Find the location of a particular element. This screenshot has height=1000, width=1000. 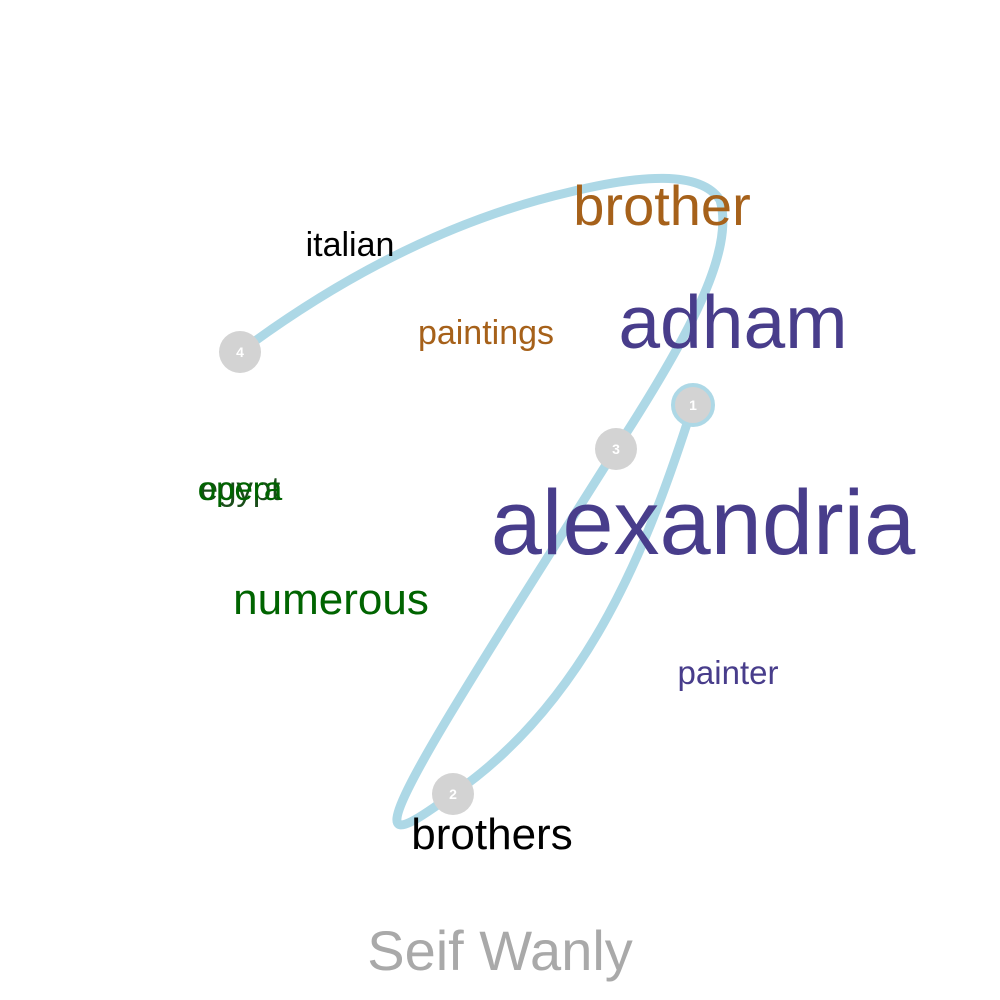

marker-3: 3 is located at coordinates (616, 449).